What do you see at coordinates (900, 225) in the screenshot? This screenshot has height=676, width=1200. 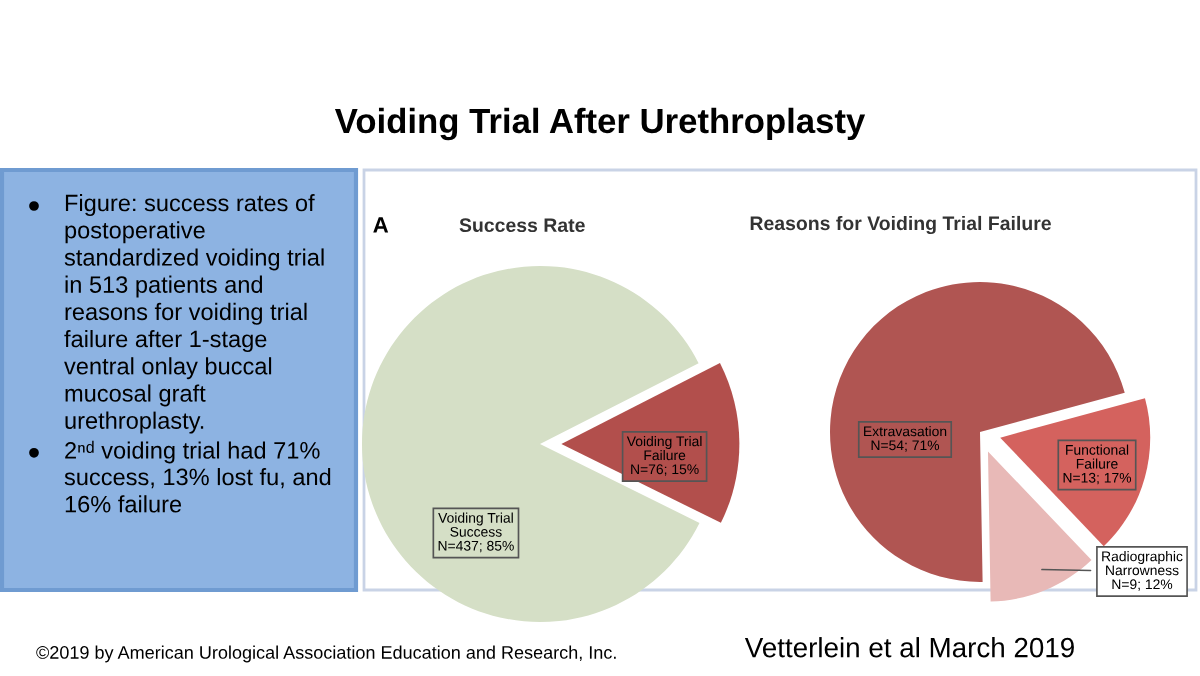 I see `chart-title: Reasons for Voiding Trial Failure` at bounding box center [900, 225].